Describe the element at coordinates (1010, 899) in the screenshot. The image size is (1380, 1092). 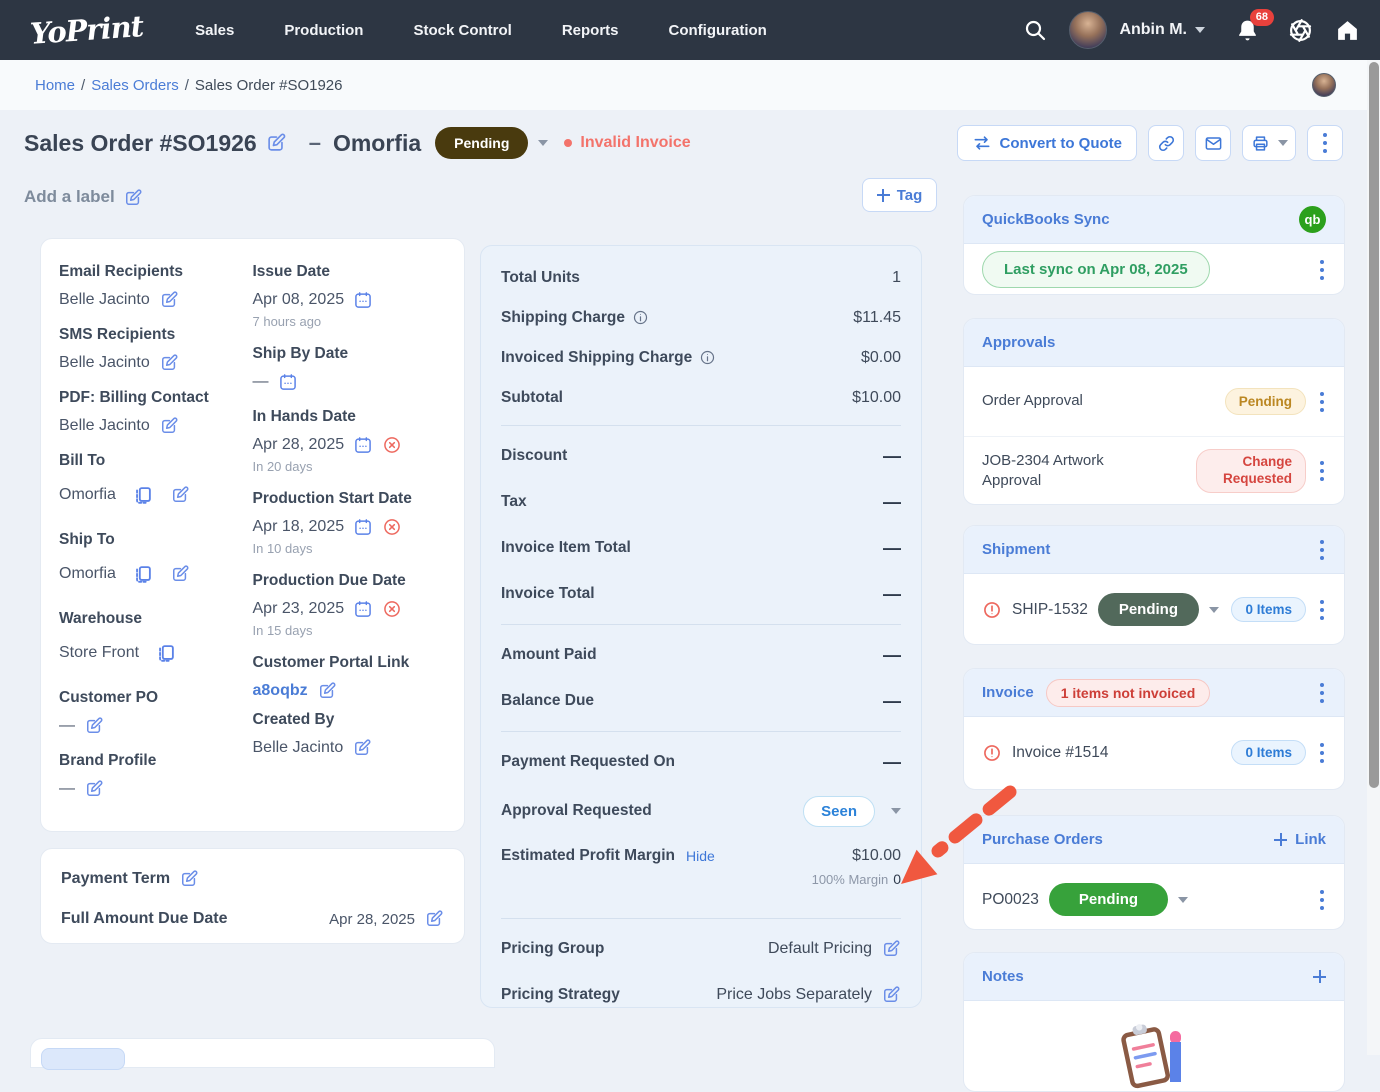
I see `po-number: PO0023` at that location.